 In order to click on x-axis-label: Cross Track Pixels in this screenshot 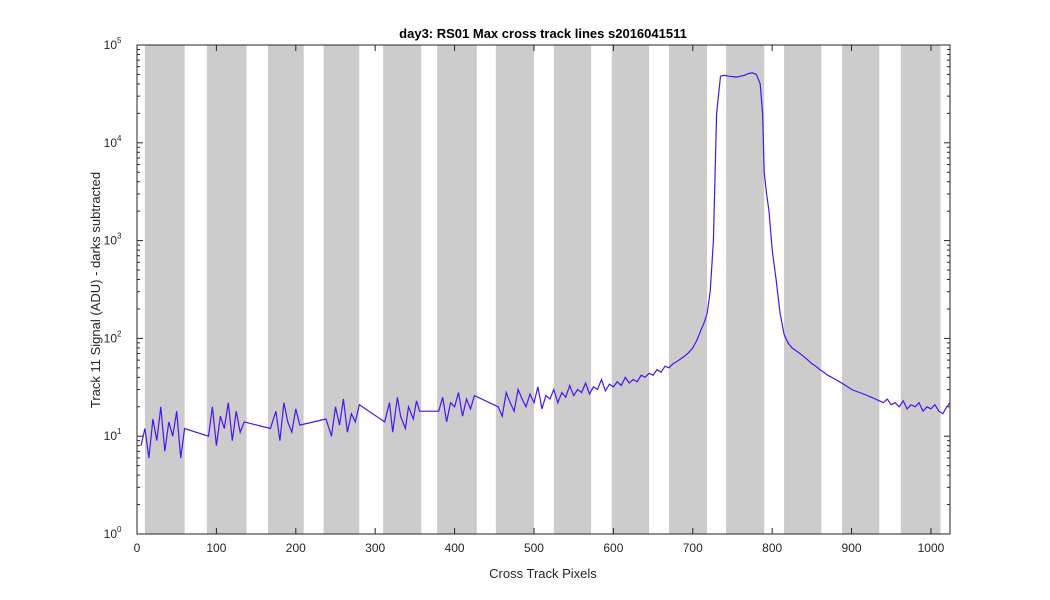, I will do `click(543, 573)`.